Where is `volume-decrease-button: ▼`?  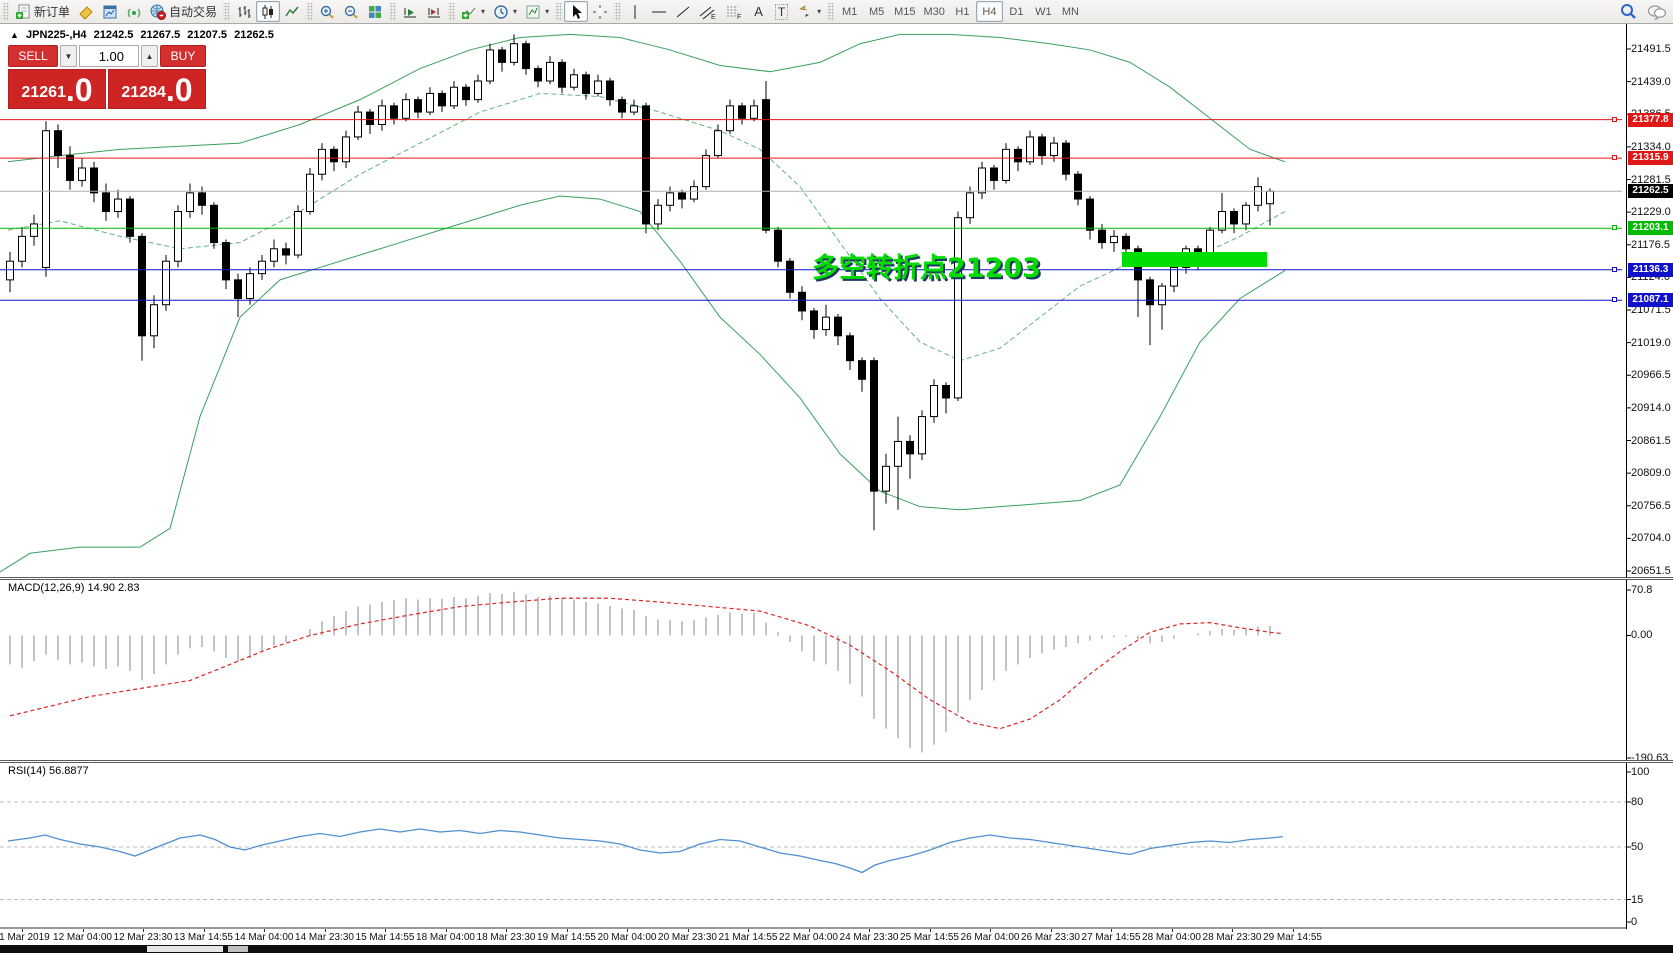 volume-decrease-button: ▼ is located at coordinates (68, 56).